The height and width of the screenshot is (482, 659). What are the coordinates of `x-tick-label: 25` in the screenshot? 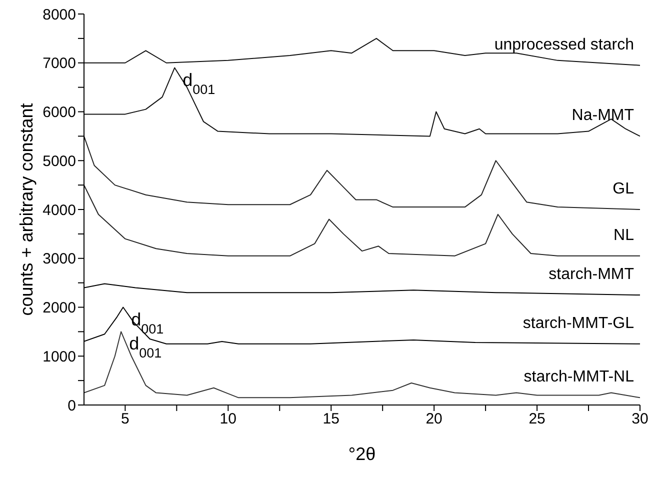 It's located at (537, 419).